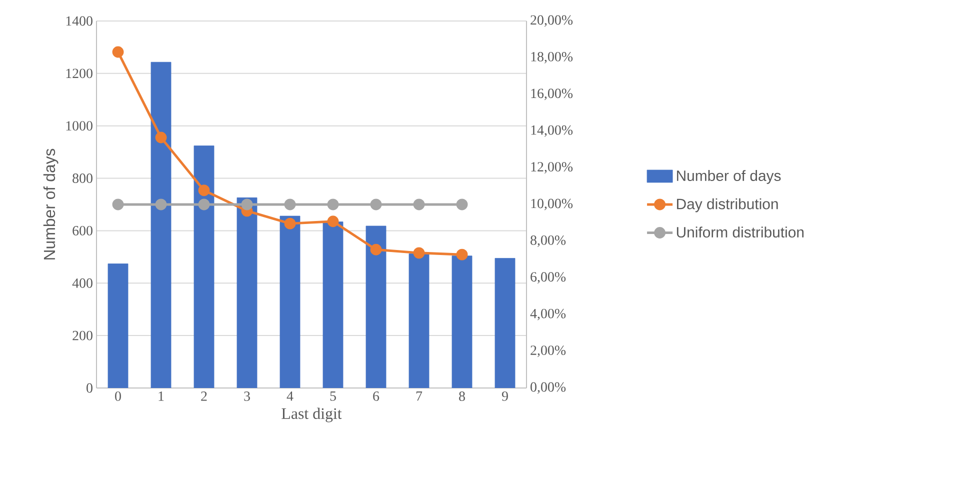 The height and width of the screenshot is (479, 953). What do you see at coordinates (548, 241) in the screenshot?
I see `y2-tick-label: 8,00%` at bounding box center [548, 241].